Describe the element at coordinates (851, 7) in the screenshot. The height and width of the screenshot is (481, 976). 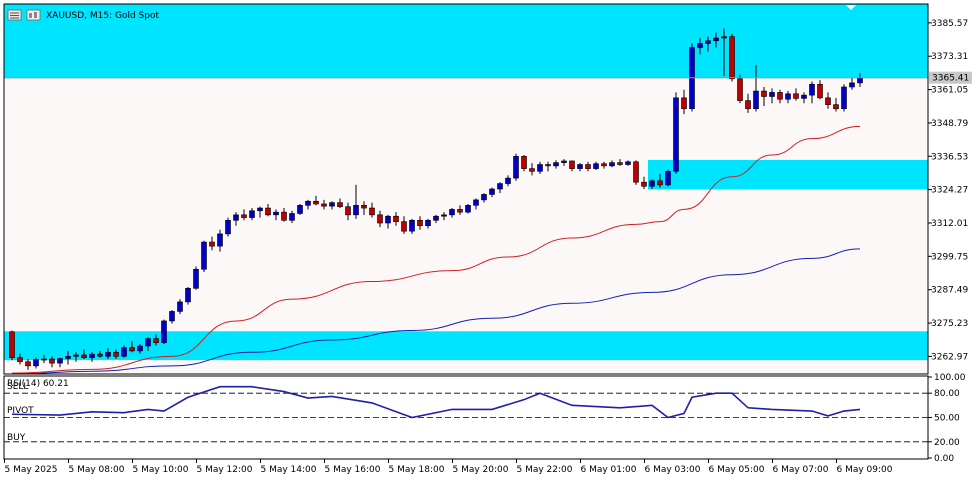
I see `chart-shift-marker-icon` at that location.